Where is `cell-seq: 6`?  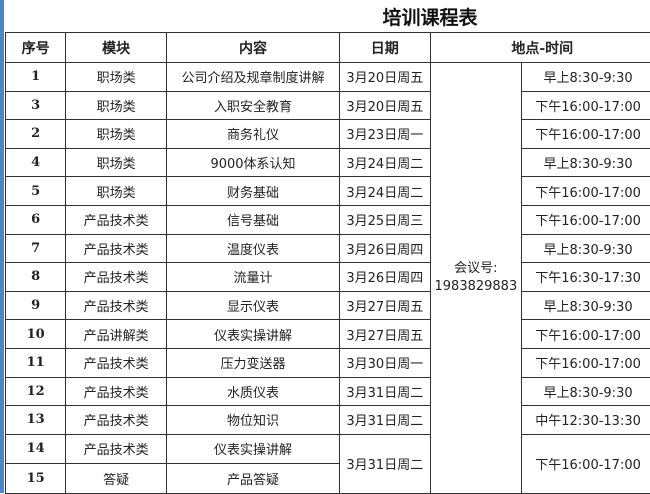 cell-seq: 6 is located at coordinates (36, 219).